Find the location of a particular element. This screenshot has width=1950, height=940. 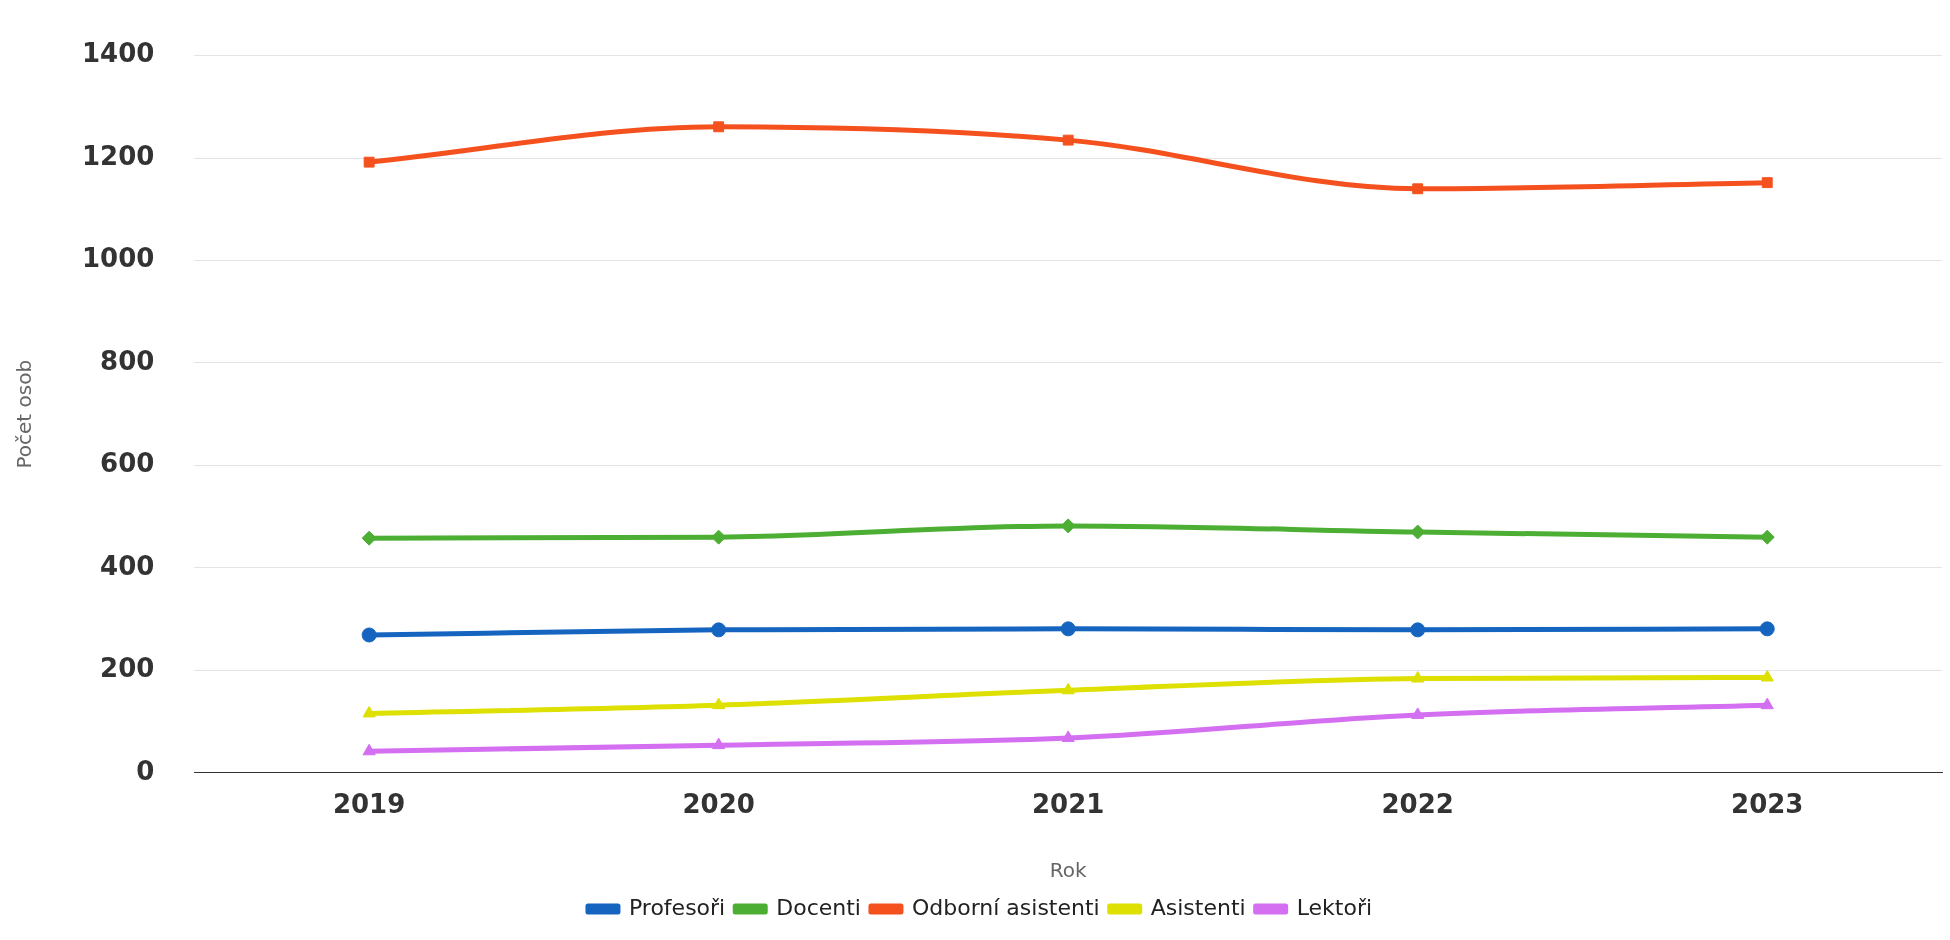

y-tick-label: 1200 is located at coordinates (118, 155).